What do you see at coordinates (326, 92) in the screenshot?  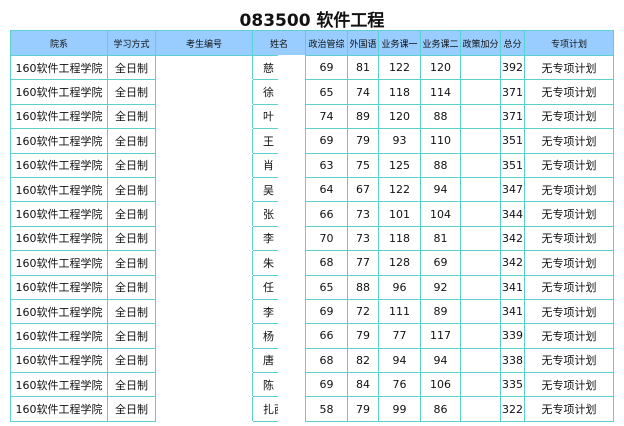 I see `table-cell: 65` at bounding box center [326, 92].